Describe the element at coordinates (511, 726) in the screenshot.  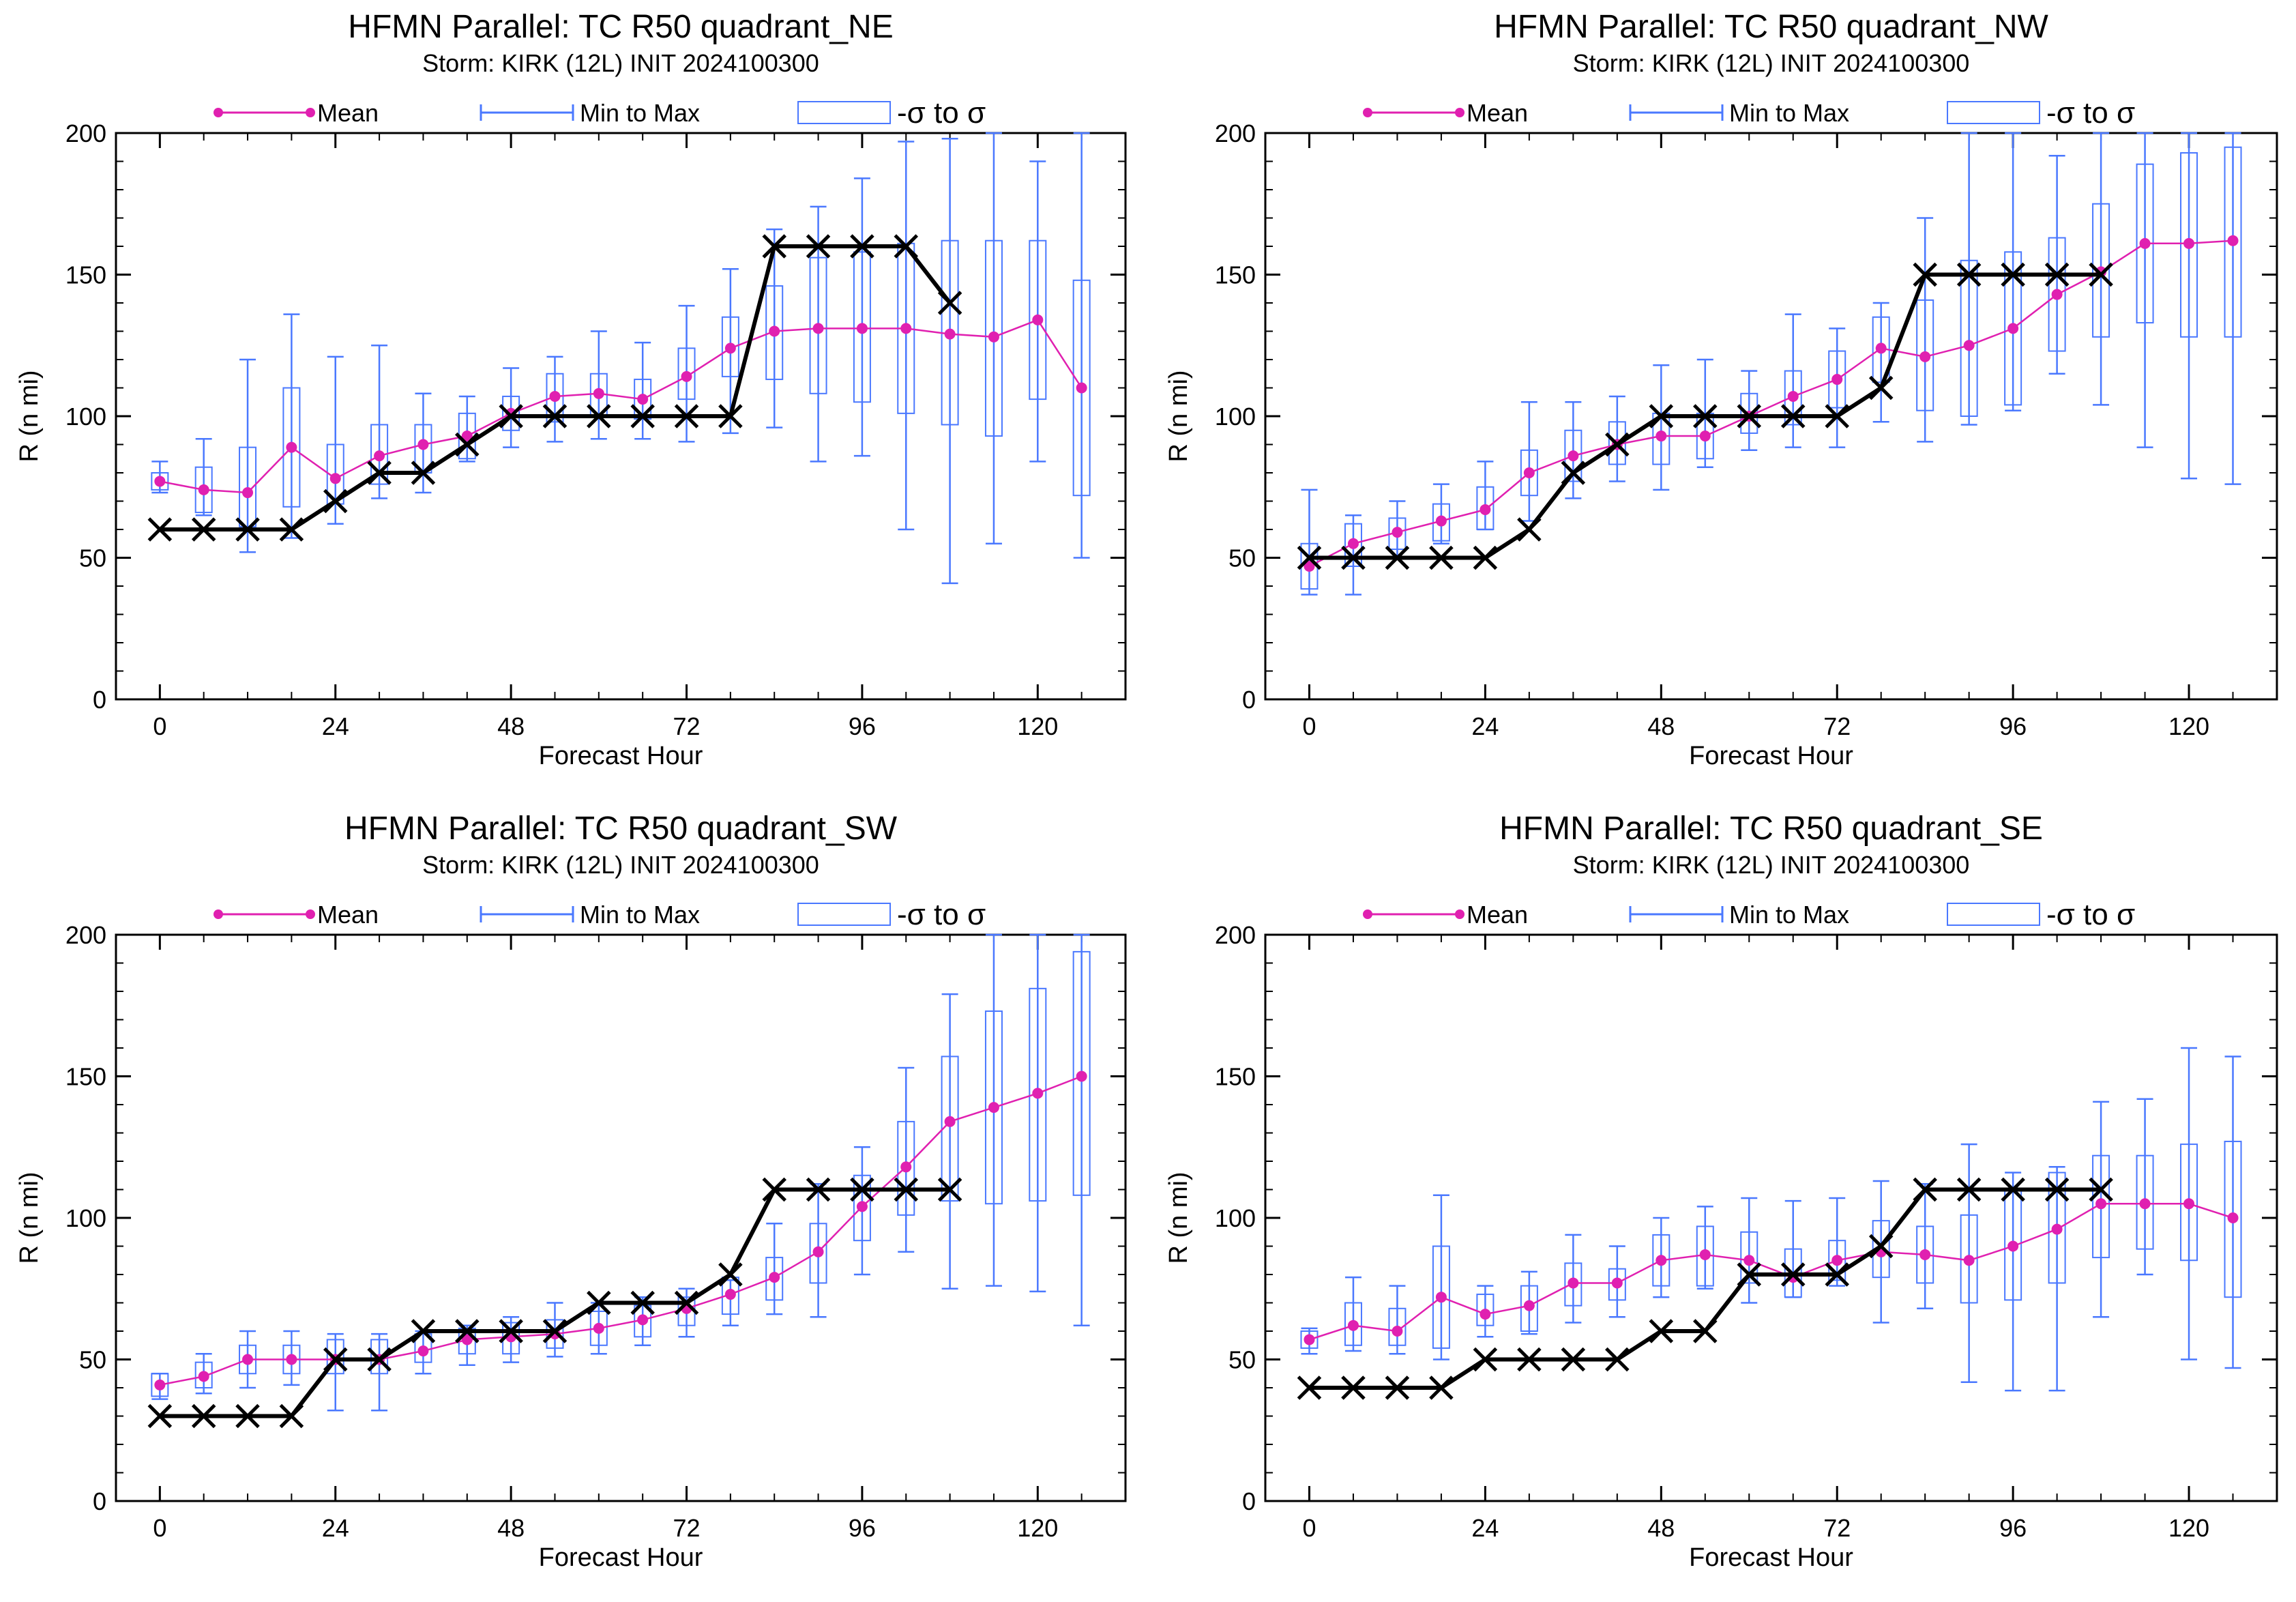
I see `x-tick-label: 48` at that location.